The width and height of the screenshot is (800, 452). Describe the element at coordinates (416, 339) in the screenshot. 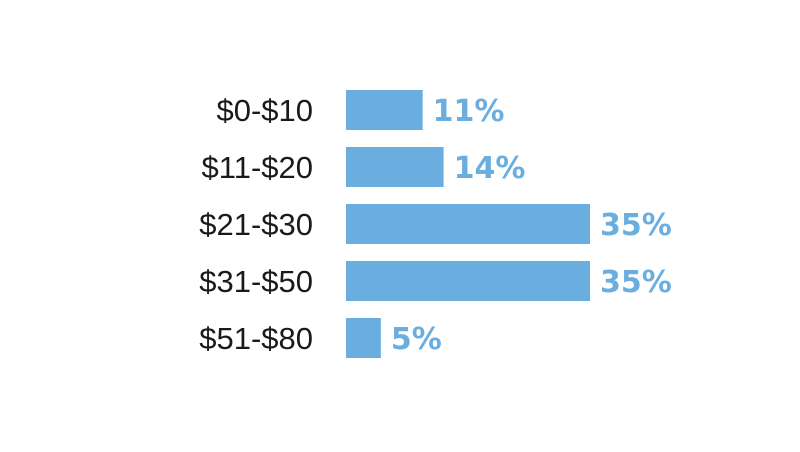

I see `value-label: 5%` at that location.